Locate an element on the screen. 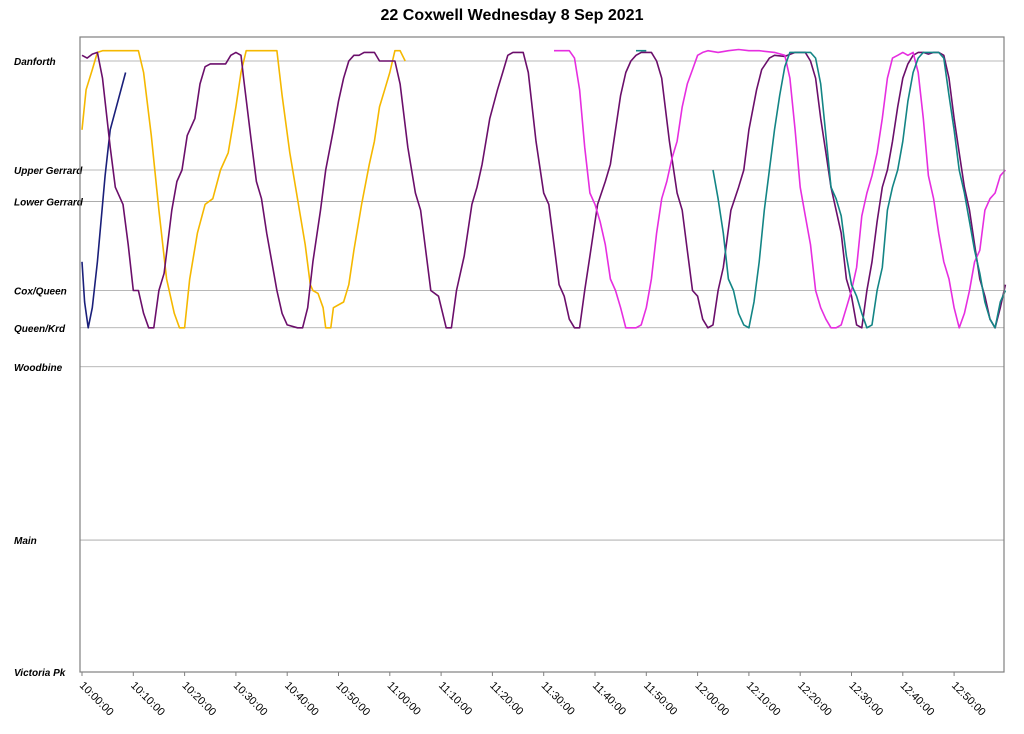 Image resolution: width=1024 pixels, height=734 pixels. x-tick-label: 10:50:00 is located at coordinates (352, 699).